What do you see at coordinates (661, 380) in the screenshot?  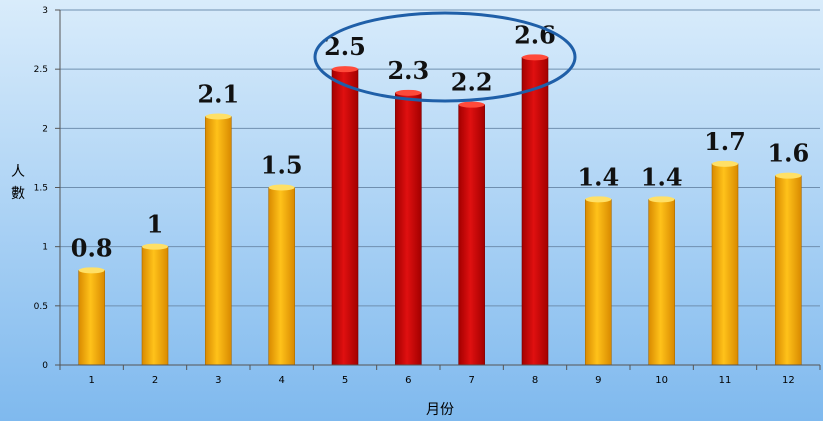 I see `x-tick-label: 10` at bounding box center [661, 380].